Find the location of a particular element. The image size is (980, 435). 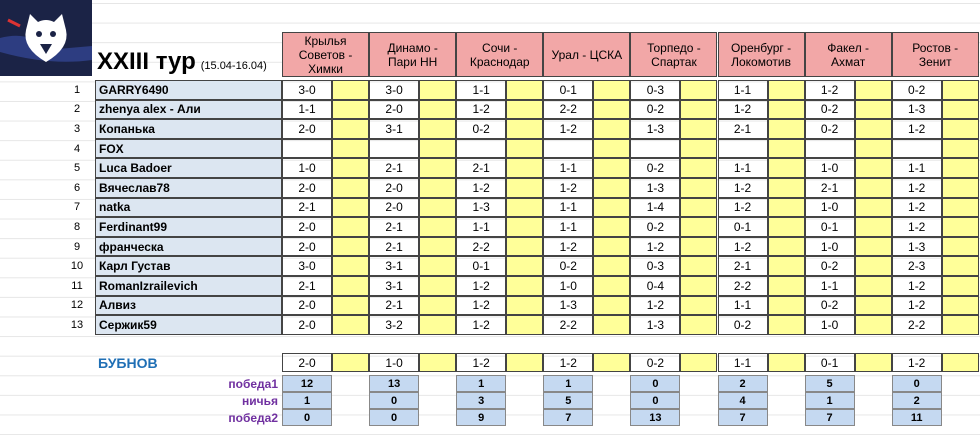

stat-label: победа1 is located at coordinates (253, 383).